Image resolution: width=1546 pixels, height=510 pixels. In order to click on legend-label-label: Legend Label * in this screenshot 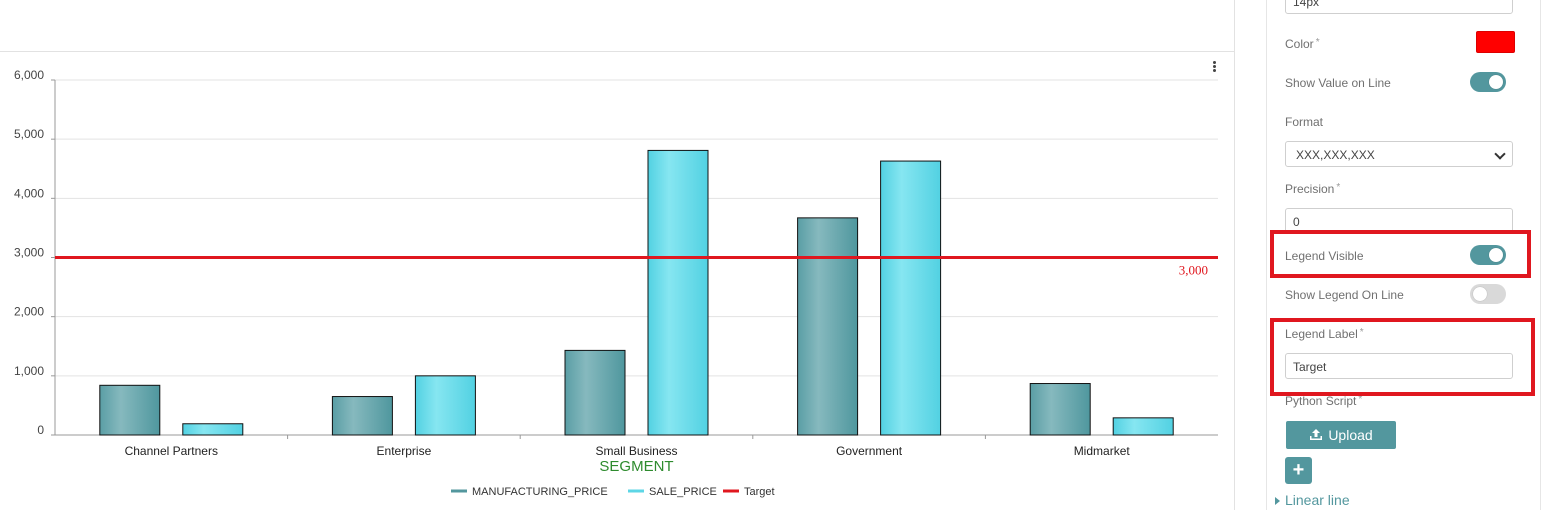, I will do `click(1324, 334)`.